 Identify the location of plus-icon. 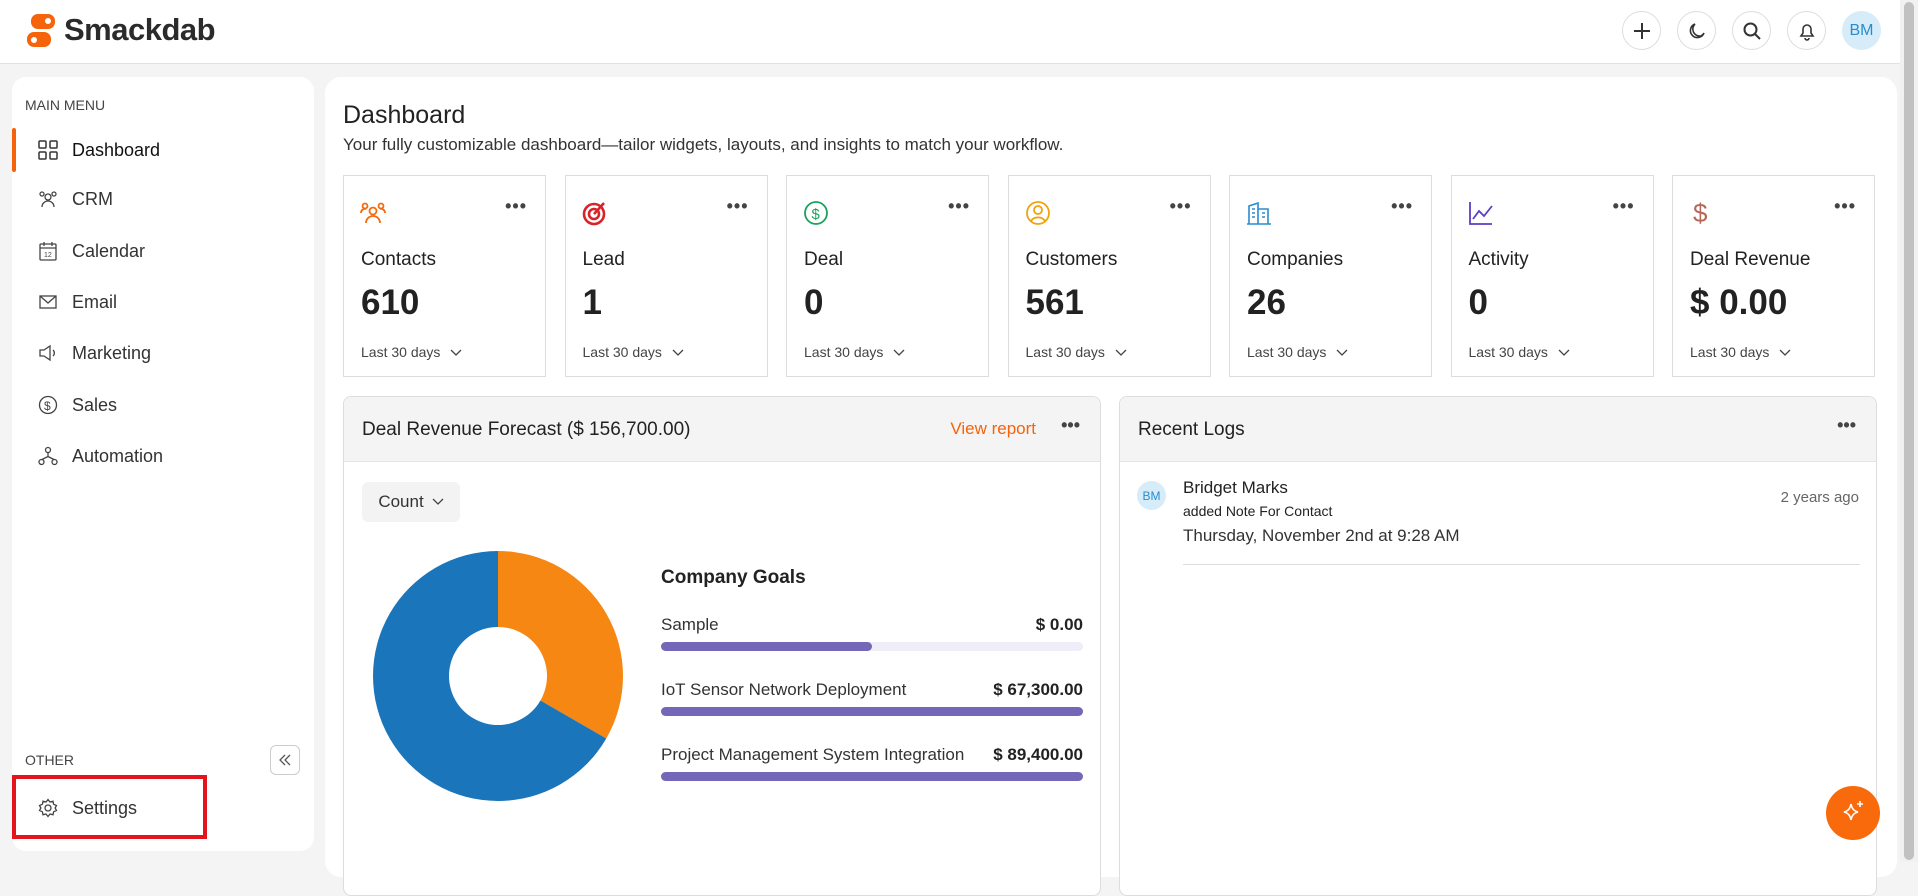
(1641, 30).